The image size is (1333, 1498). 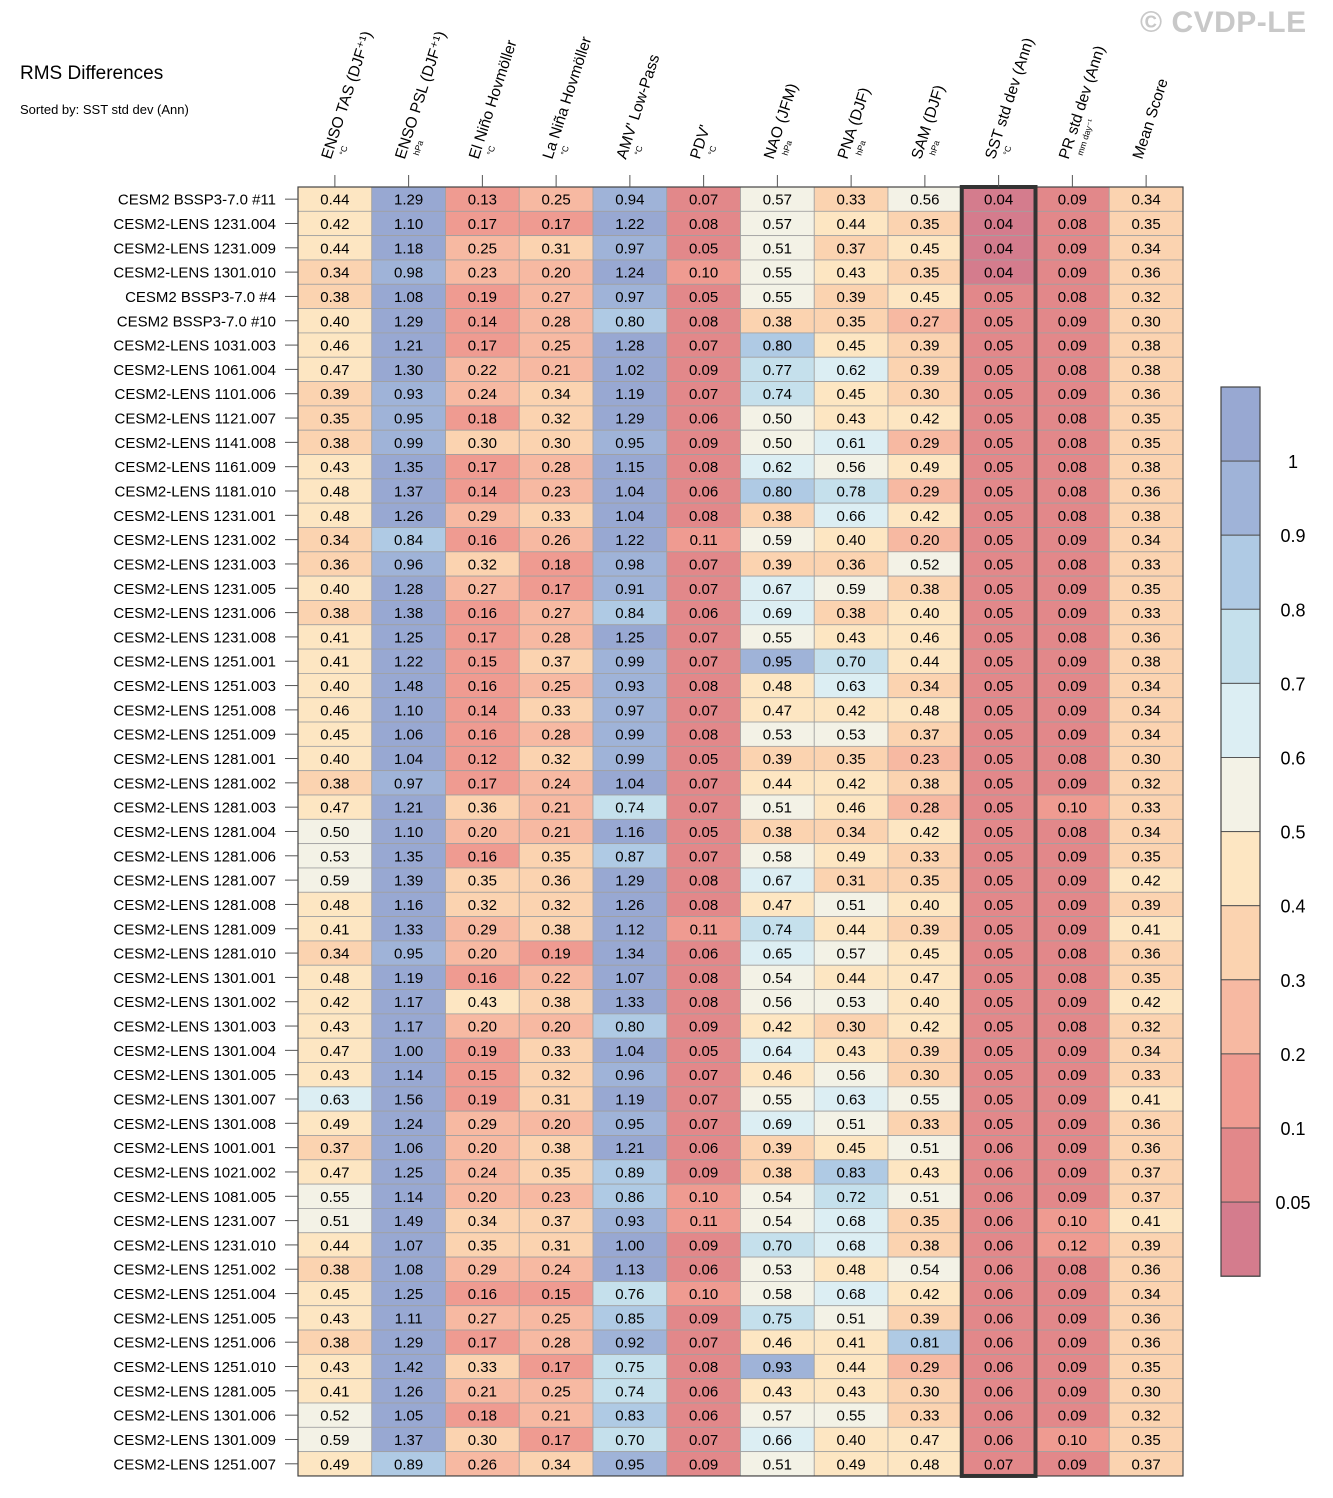 I want to click on cell-value: 0.45, so click(x=924, y=954).